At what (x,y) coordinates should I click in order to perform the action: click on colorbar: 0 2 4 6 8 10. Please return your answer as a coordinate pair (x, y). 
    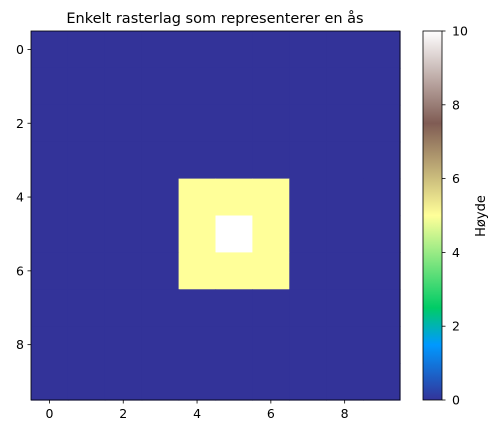
    Looking at the image, I should click on (445, 216).